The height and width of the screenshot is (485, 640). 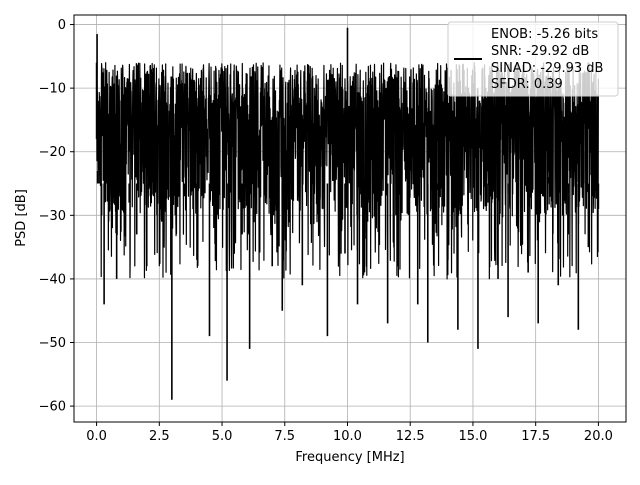 I want to click on y-tick-label: −30, so click(x=52, y=216).